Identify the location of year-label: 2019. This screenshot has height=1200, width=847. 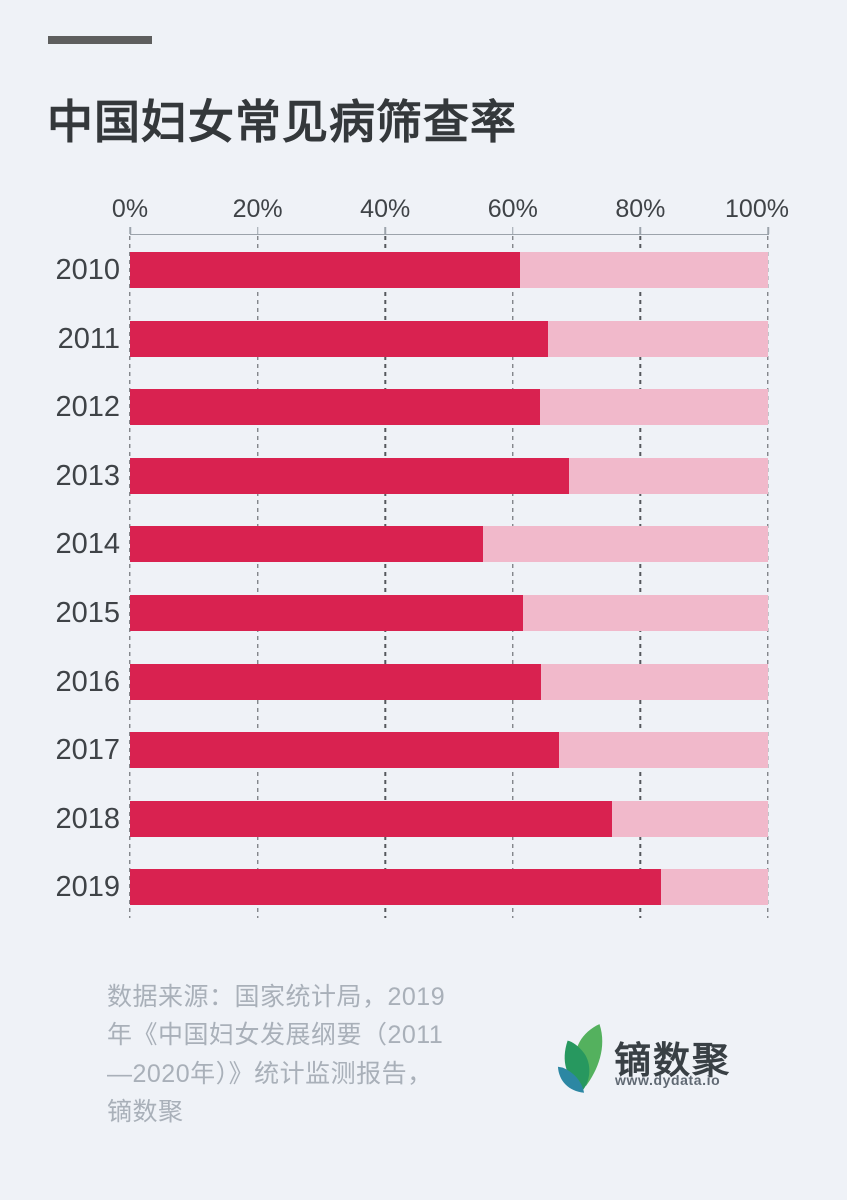
(87, 887).